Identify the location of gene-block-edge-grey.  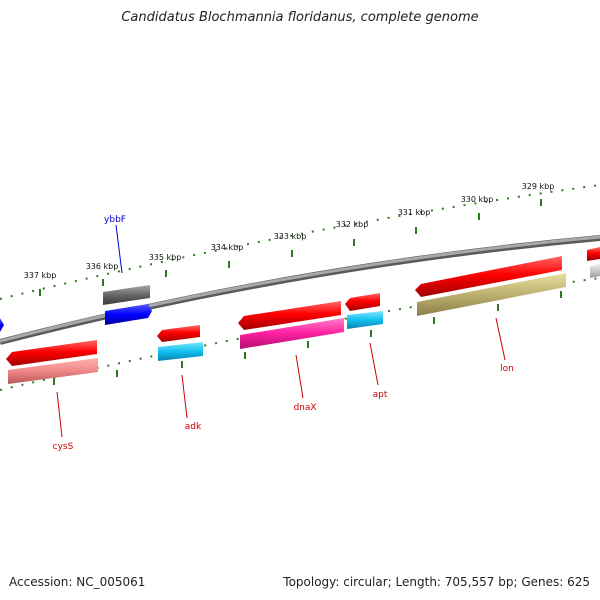
(595, 271).